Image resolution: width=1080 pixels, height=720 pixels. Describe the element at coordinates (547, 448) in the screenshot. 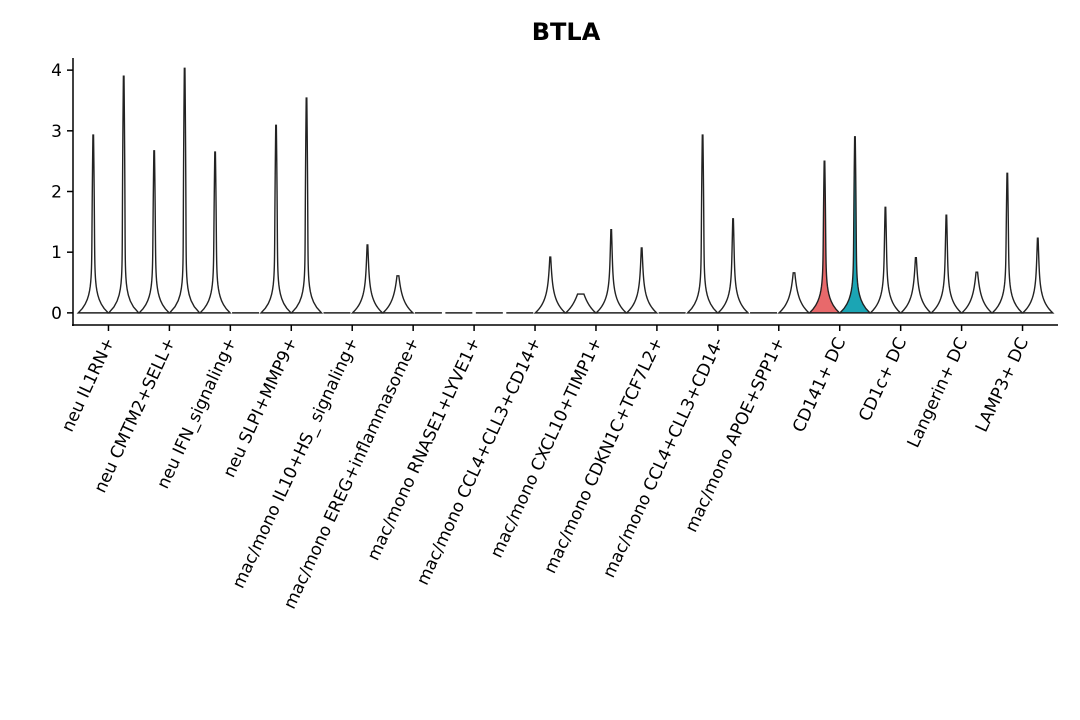

I see `x-tick-label: mac/mono CXCL10+TIMP1+` at that location.